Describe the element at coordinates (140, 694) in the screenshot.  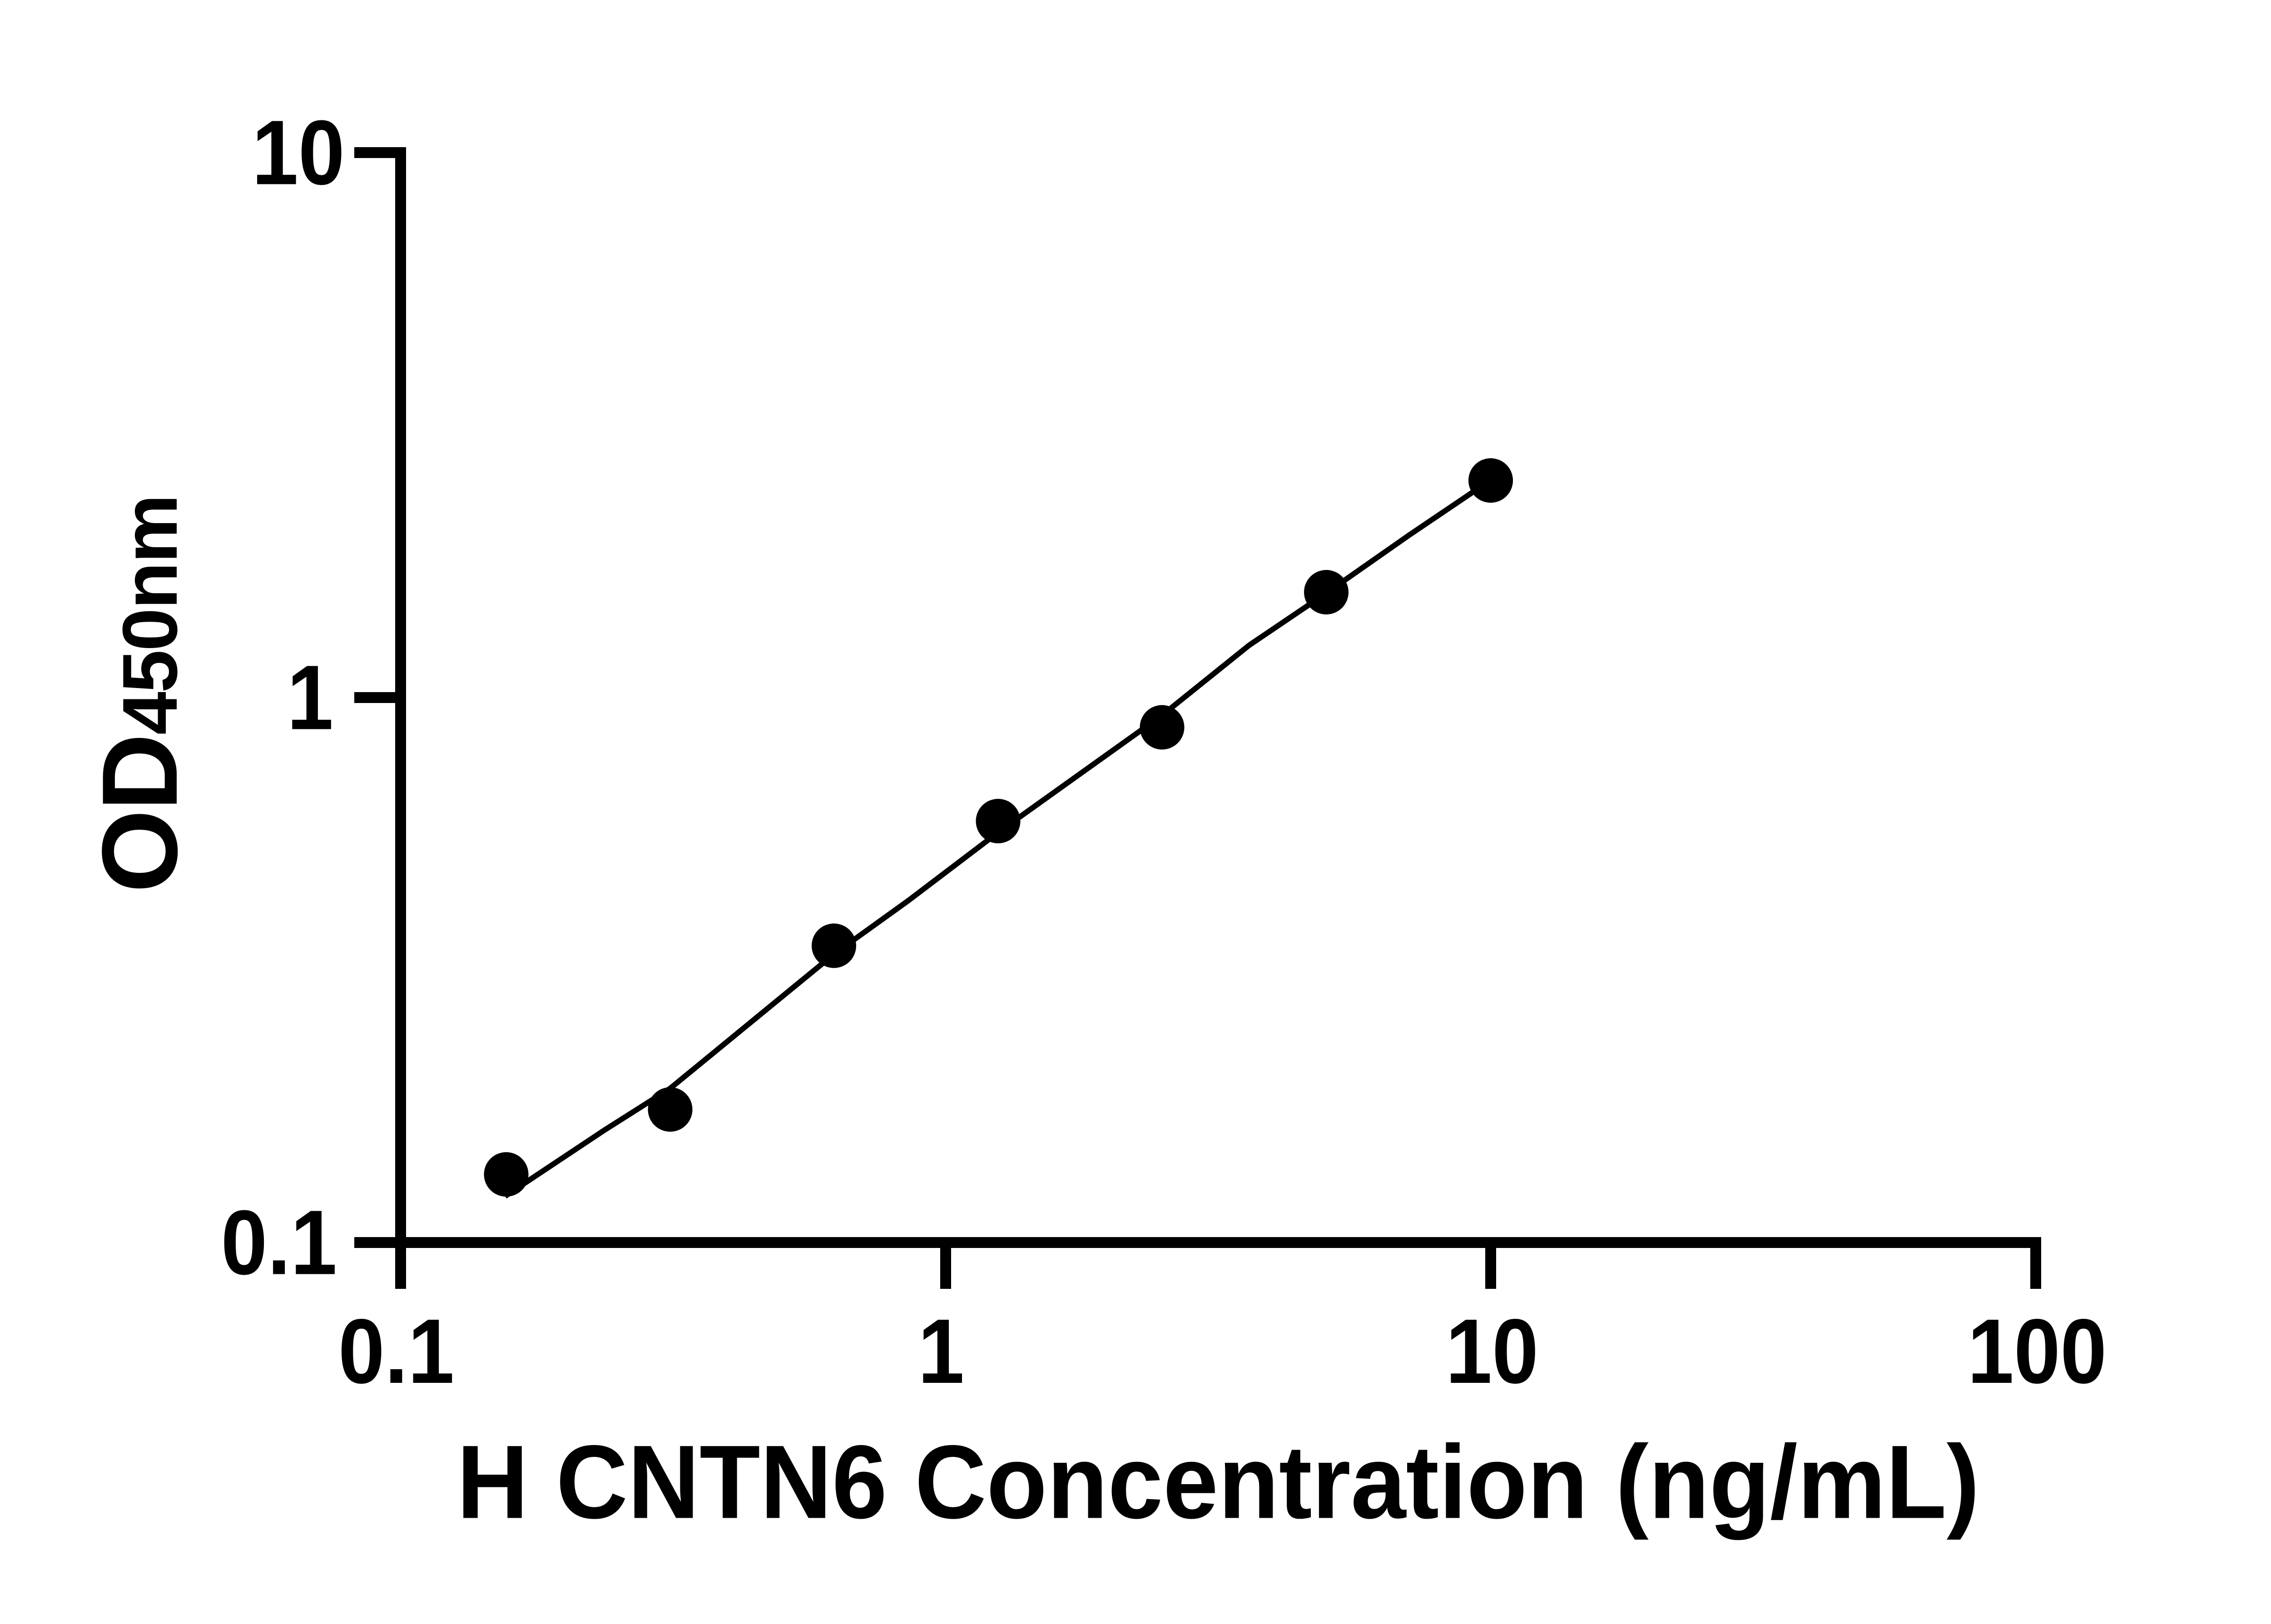
I see `svg-text: OD450nm` at that location.